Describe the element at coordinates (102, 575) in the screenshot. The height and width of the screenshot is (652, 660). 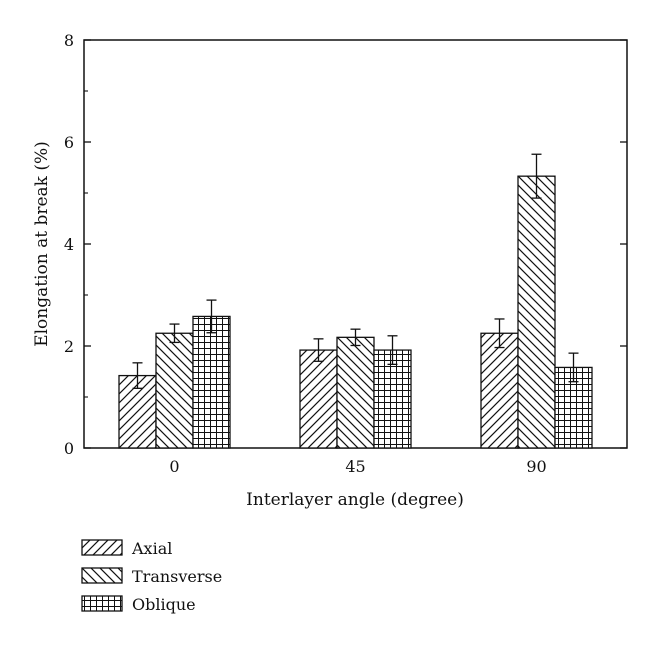
I see `legend-swatch-transverse` at that location.